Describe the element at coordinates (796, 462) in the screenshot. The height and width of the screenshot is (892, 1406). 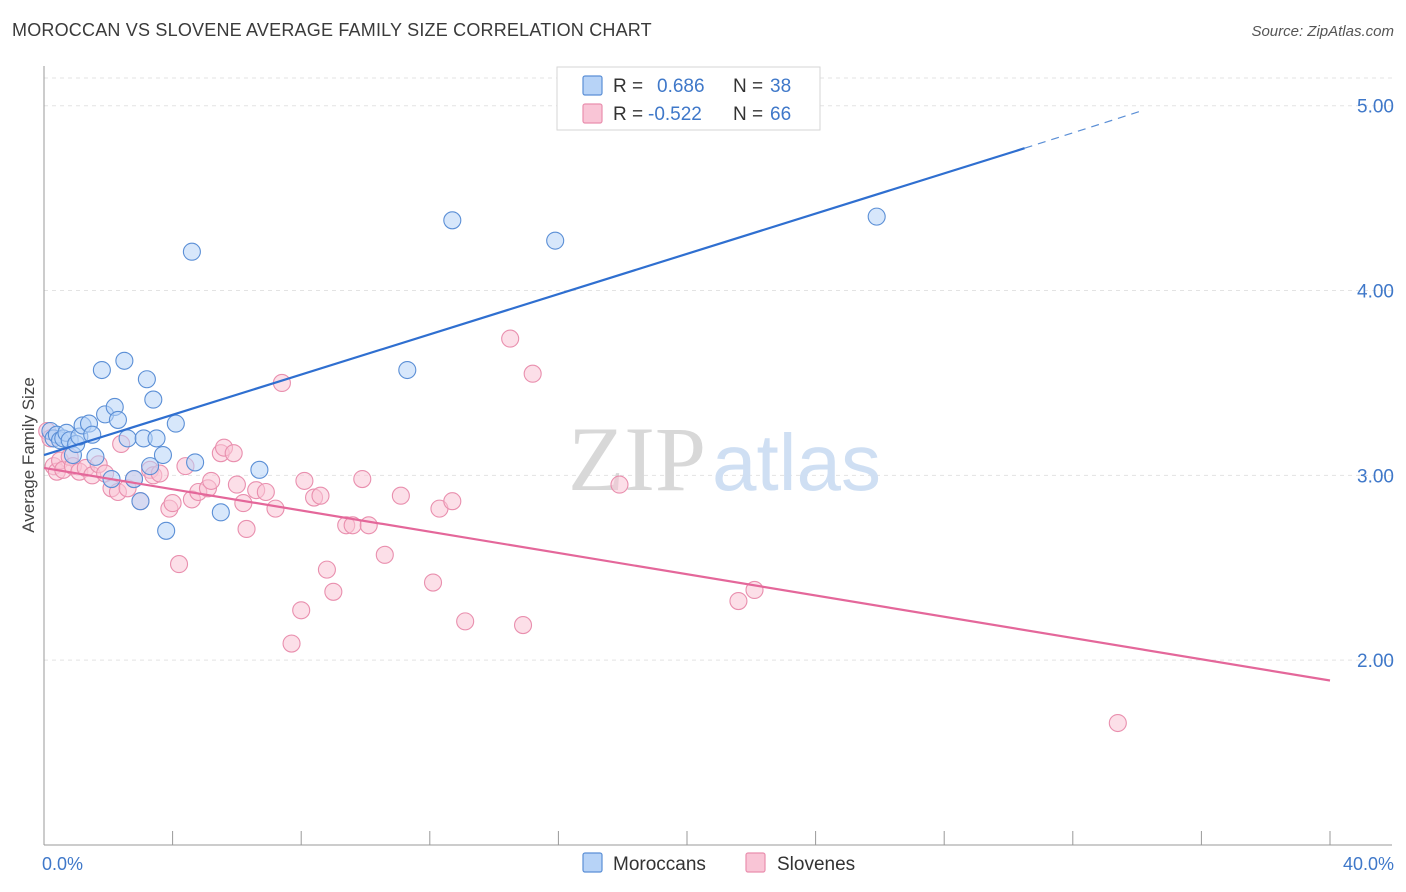
I see `watermark-atlas: atlas` at that location.